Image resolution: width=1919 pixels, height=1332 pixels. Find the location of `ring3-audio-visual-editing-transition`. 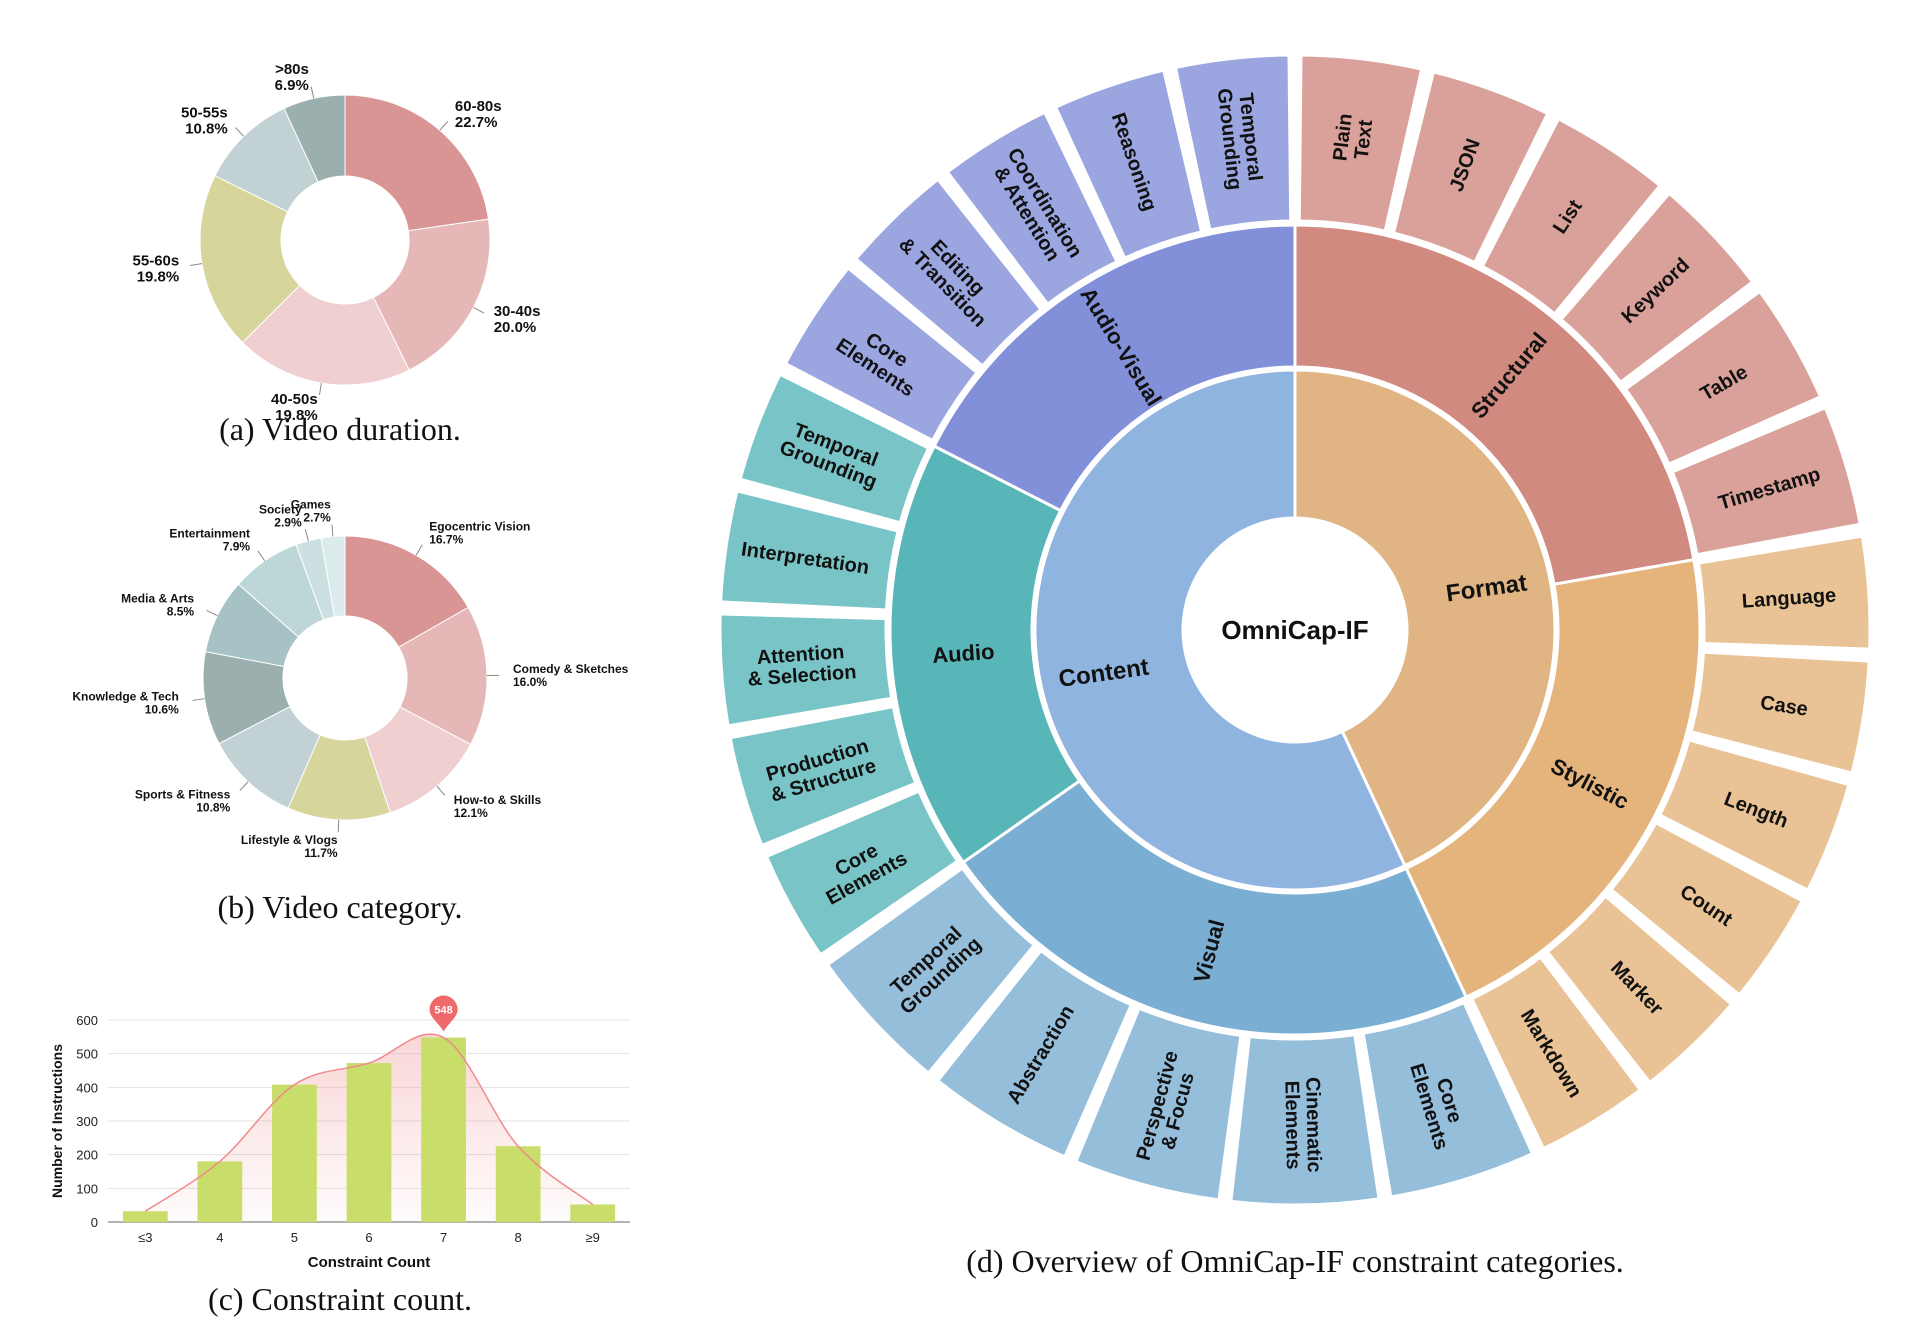

ring3-audio-visual-editing-transition is located at coordinates (948, 272).